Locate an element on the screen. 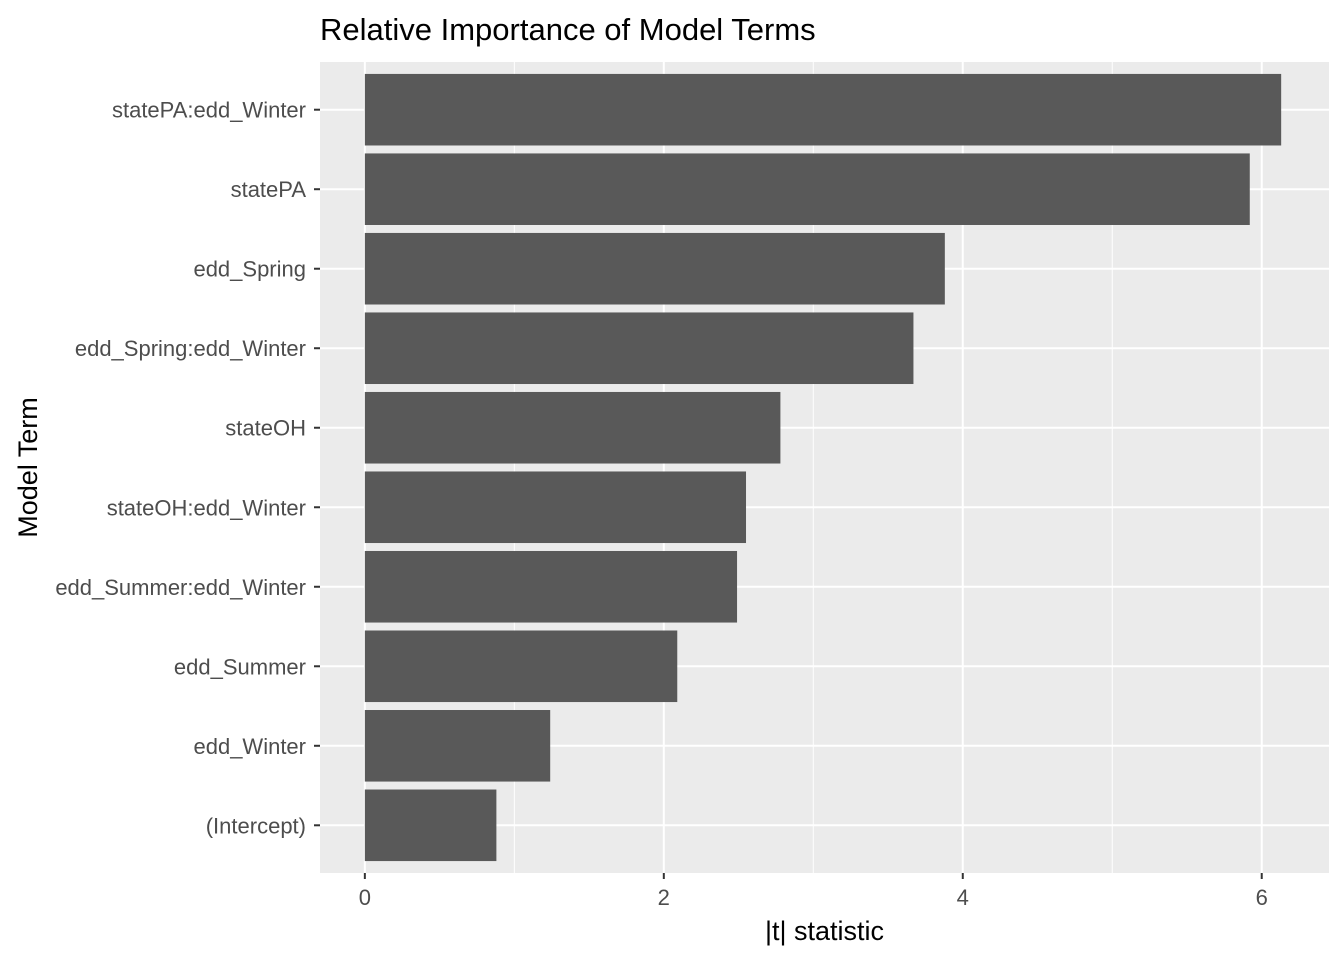 The image size is (1344, 960). x-axis: 0 2 4 6 is located at coordinates (813, 891).